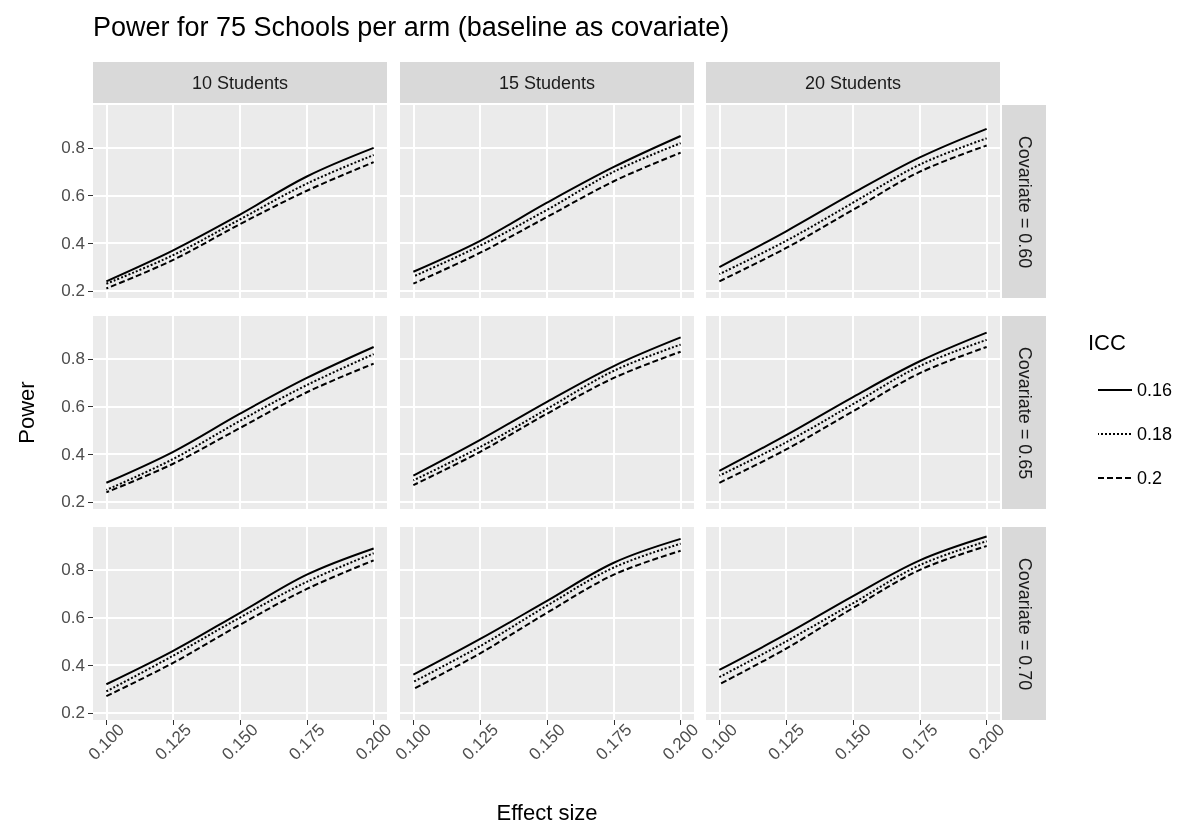  What do you see at coordinates (547, 812) in the screenshot?
I see `x-axis-title: Effect size` at bounding box center [547, 812].